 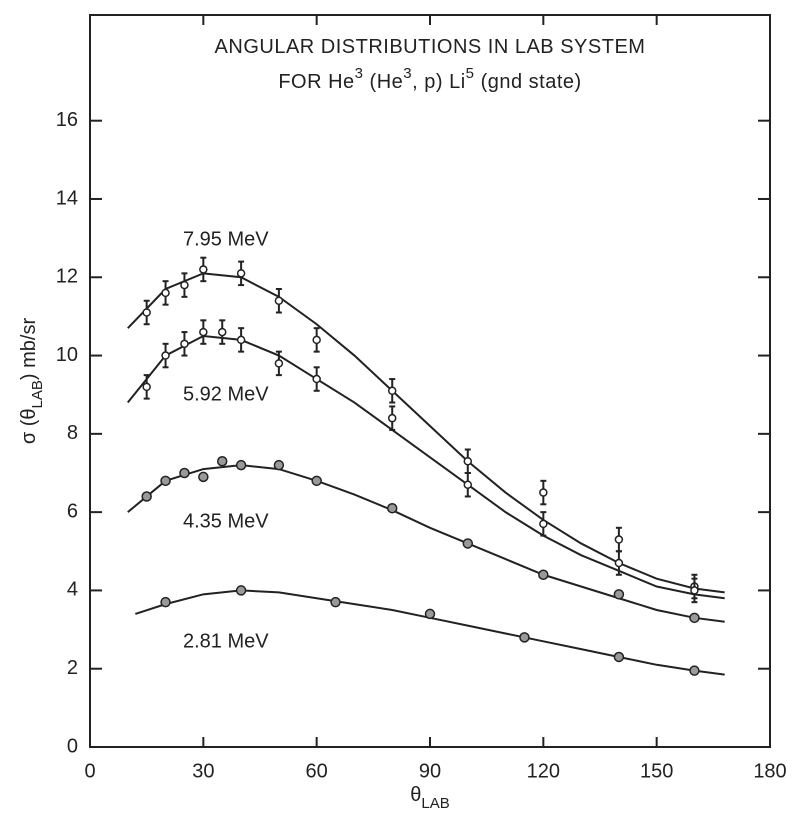 I want to click on chart-title-part: (gnd state), so click(x=528, y=82).